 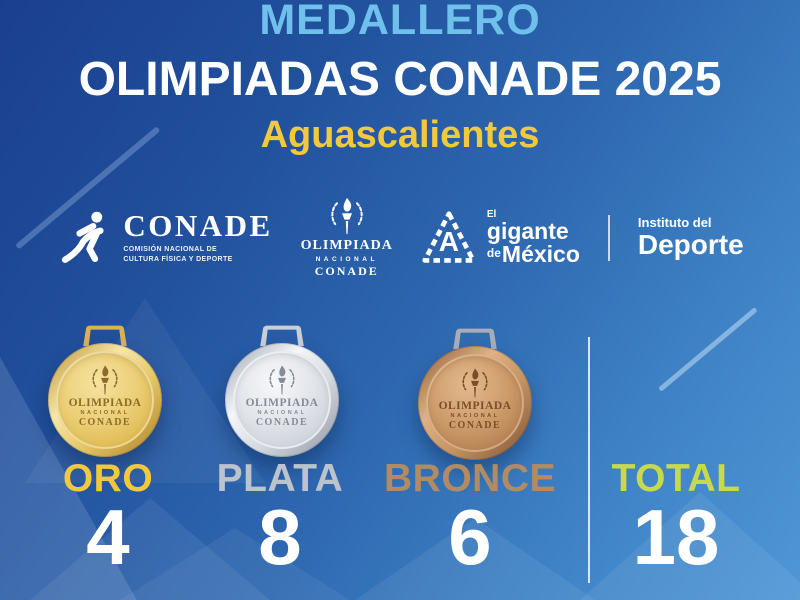 I want to click on gigante-word1: gigante, so click(x=527, y=230).